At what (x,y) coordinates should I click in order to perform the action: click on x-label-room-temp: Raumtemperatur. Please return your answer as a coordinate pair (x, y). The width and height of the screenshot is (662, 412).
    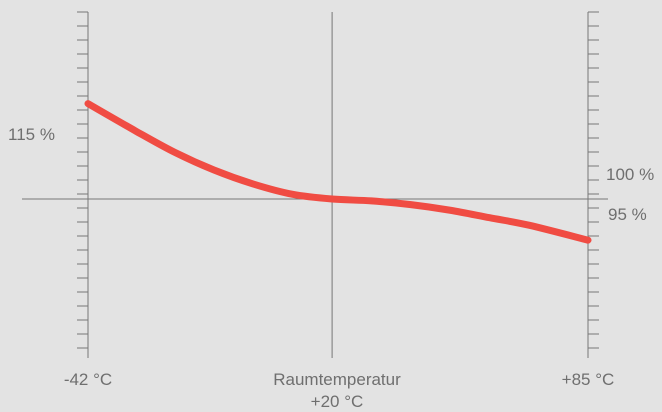
    Looking at the image, I should click on (337, 379).